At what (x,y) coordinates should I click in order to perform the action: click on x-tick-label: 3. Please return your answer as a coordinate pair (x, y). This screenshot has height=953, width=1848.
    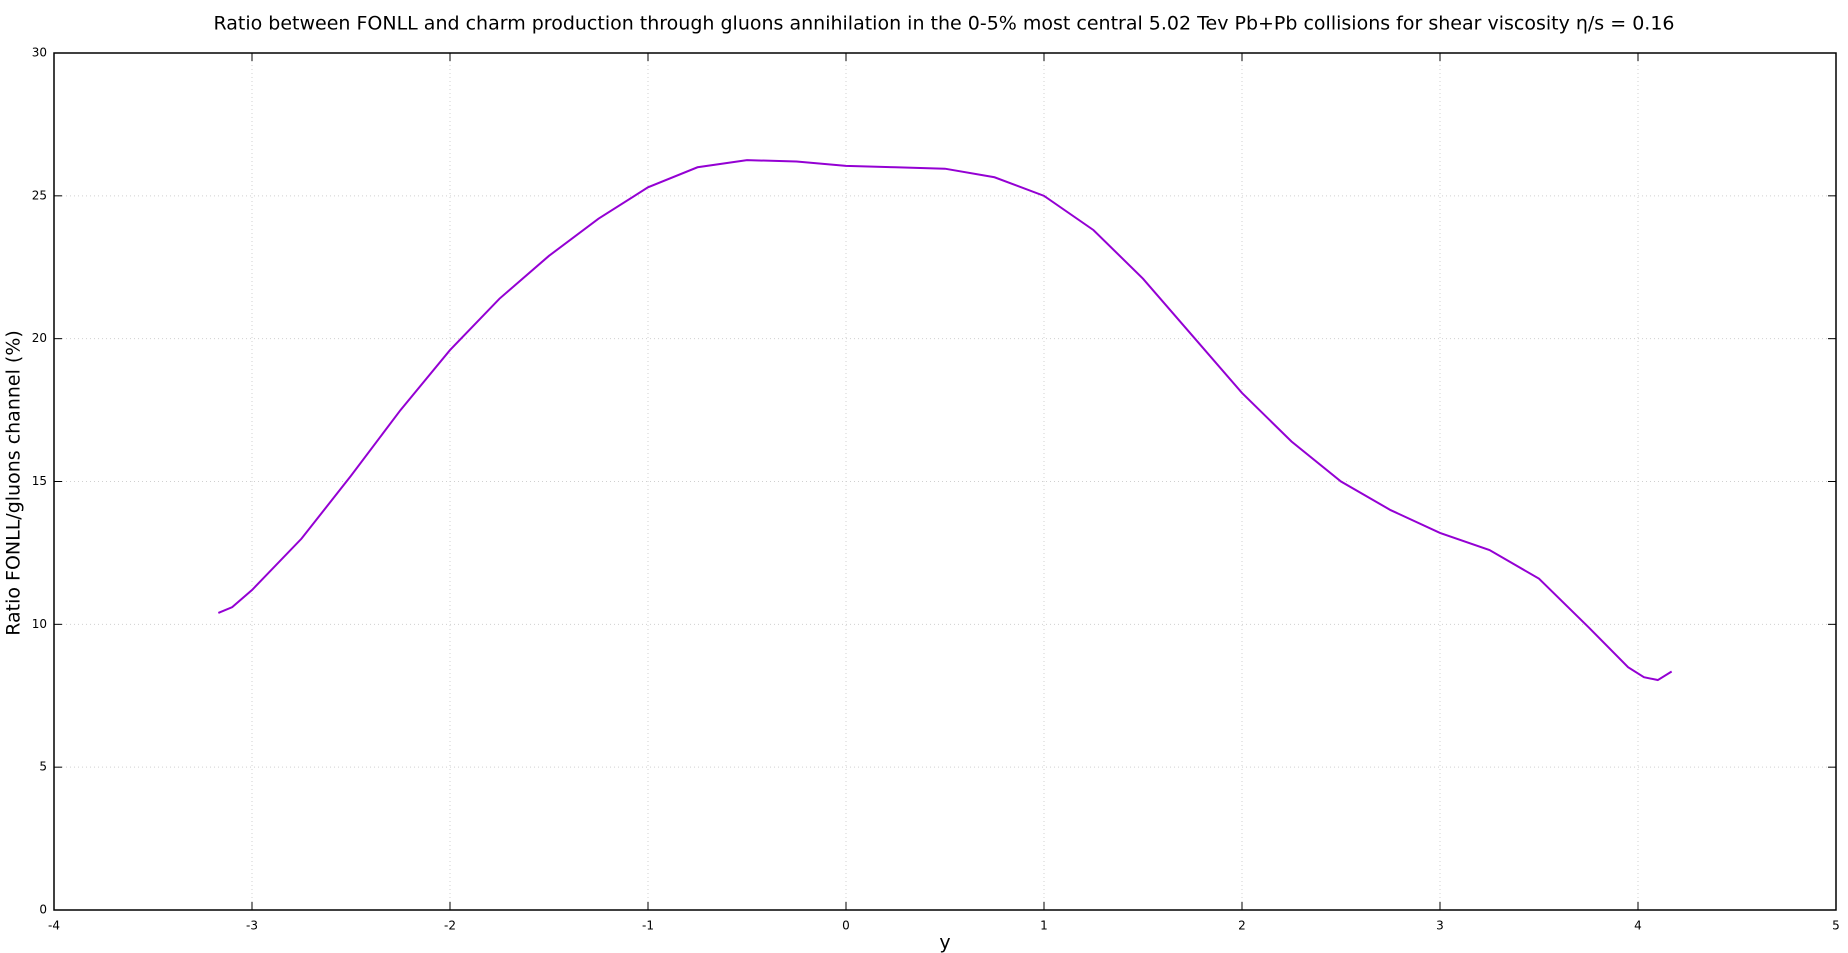
    Looking at the image, I should click on (1440, 926).